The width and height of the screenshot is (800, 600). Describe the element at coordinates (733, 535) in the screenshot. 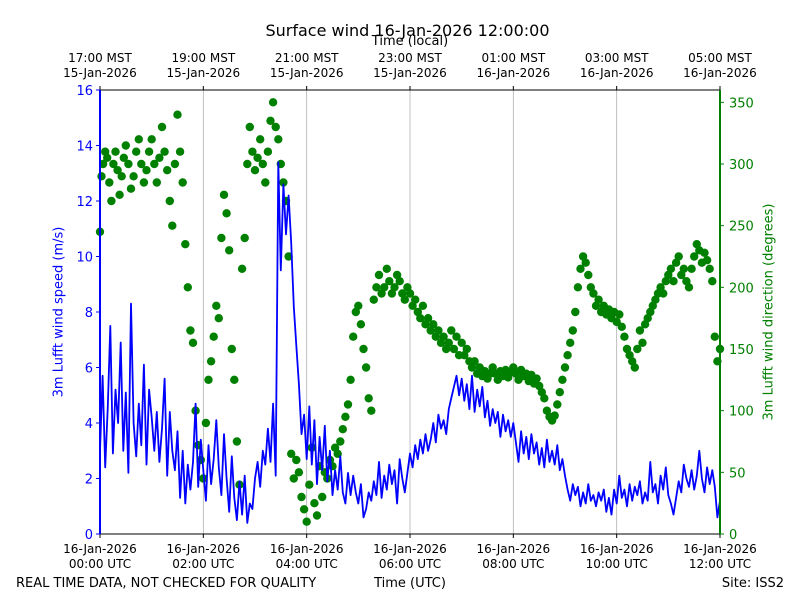

I see `right-y-tick-label: 0` at that location.